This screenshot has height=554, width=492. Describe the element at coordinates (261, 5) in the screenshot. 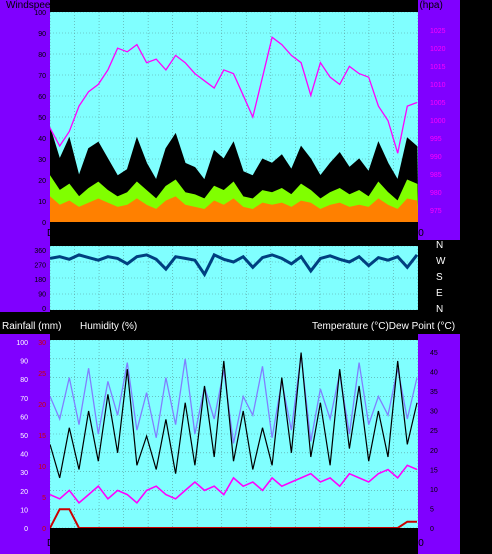

I see `chart-title: Current last 30 days 30 December 2019` at that location.